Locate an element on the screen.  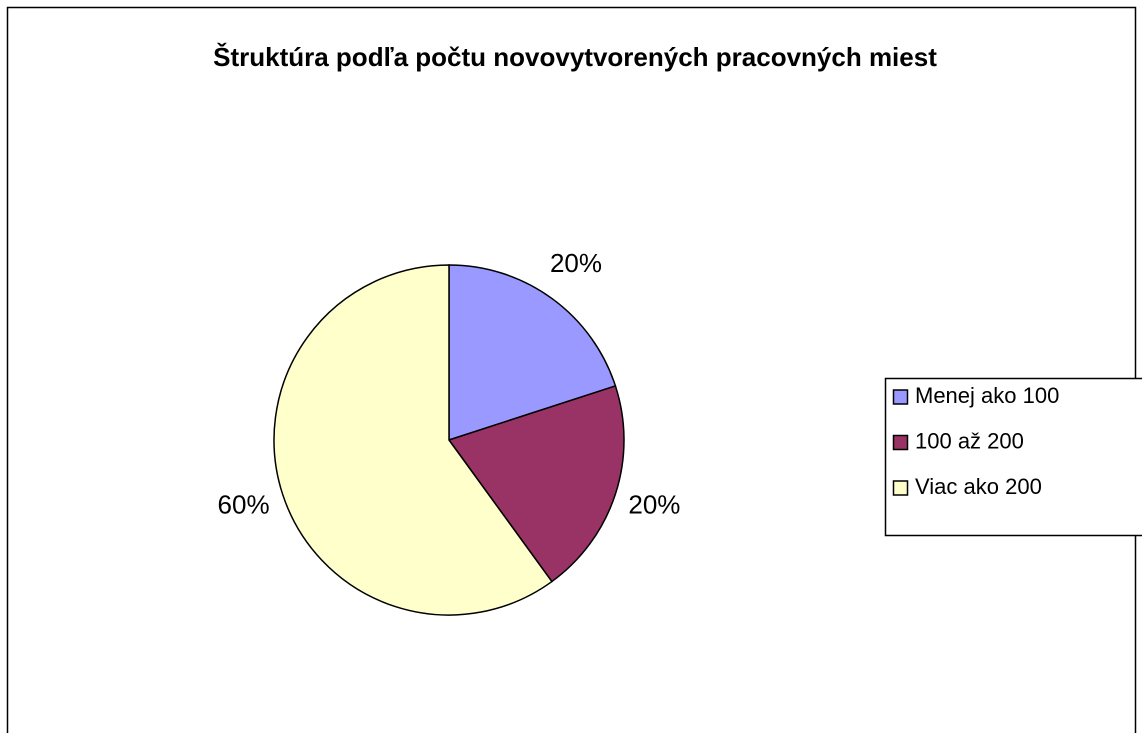
legend-label: Viac ako 200 is located at coordinates (978, 486).